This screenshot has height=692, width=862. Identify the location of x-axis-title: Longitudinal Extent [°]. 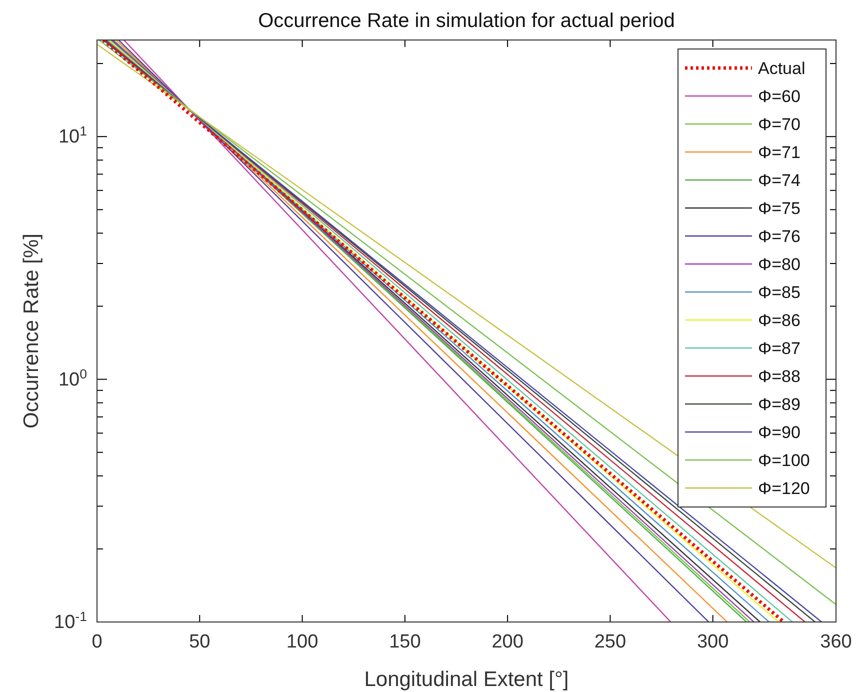
(466, 679).